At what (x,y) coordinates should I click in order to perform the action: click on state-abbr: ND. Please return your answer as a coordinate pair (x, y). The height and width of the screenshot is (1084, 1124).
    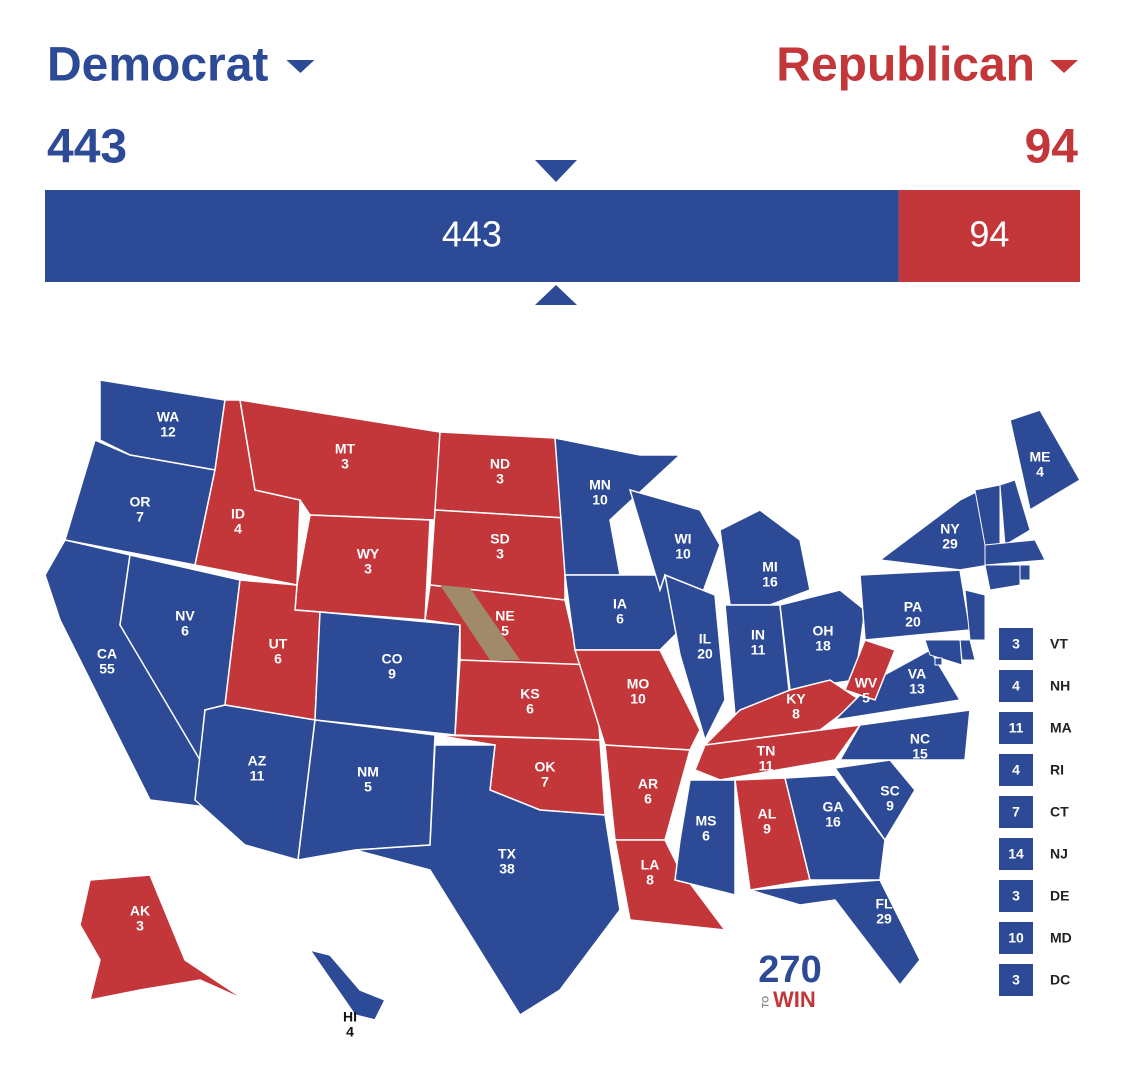
    Looking at the image, I should click on (500, 464).